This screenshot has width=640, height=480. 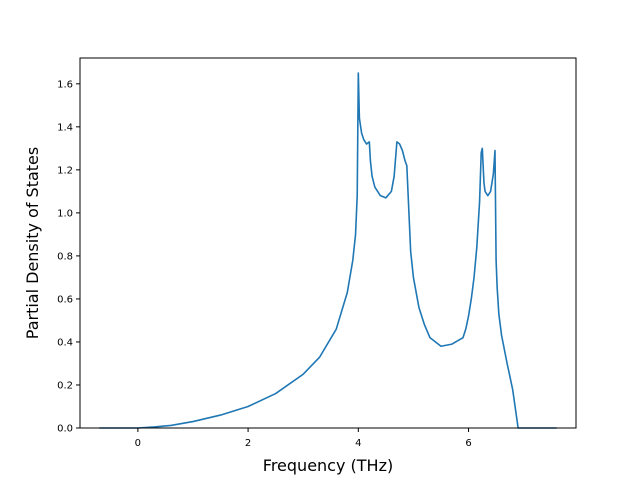 What do you see at coordinates (65, 170) in the screenshot?
I see `y-tick-label: 1.2` at bounding box center [65, 170].